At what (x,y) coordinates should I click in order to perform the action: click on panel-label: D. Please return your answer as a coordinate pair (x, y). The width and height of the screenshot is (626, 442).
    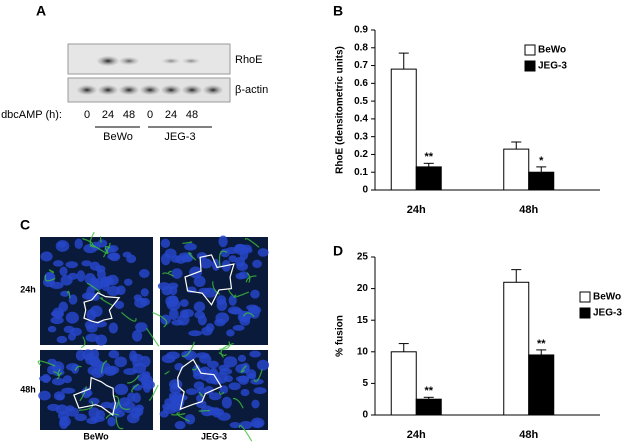
    Looking at the image, I should click on (338, 251).